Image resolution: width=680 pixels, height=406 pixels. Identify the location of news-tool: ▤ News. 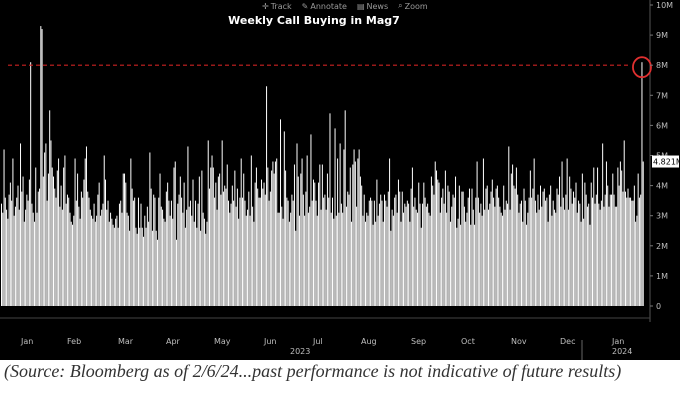
(372, 6).